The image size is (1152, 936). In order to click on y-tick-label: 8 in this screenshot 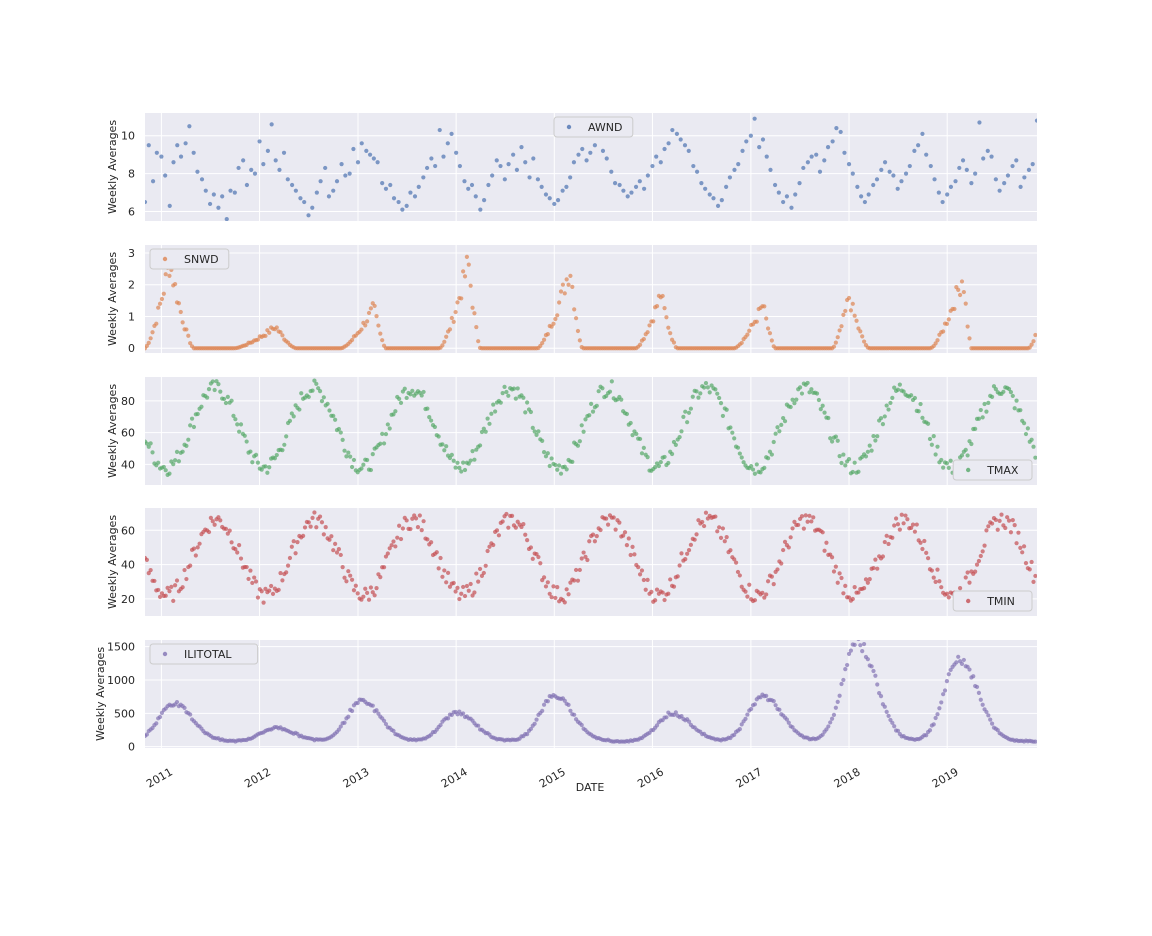, I will do `click(131, 174)`.